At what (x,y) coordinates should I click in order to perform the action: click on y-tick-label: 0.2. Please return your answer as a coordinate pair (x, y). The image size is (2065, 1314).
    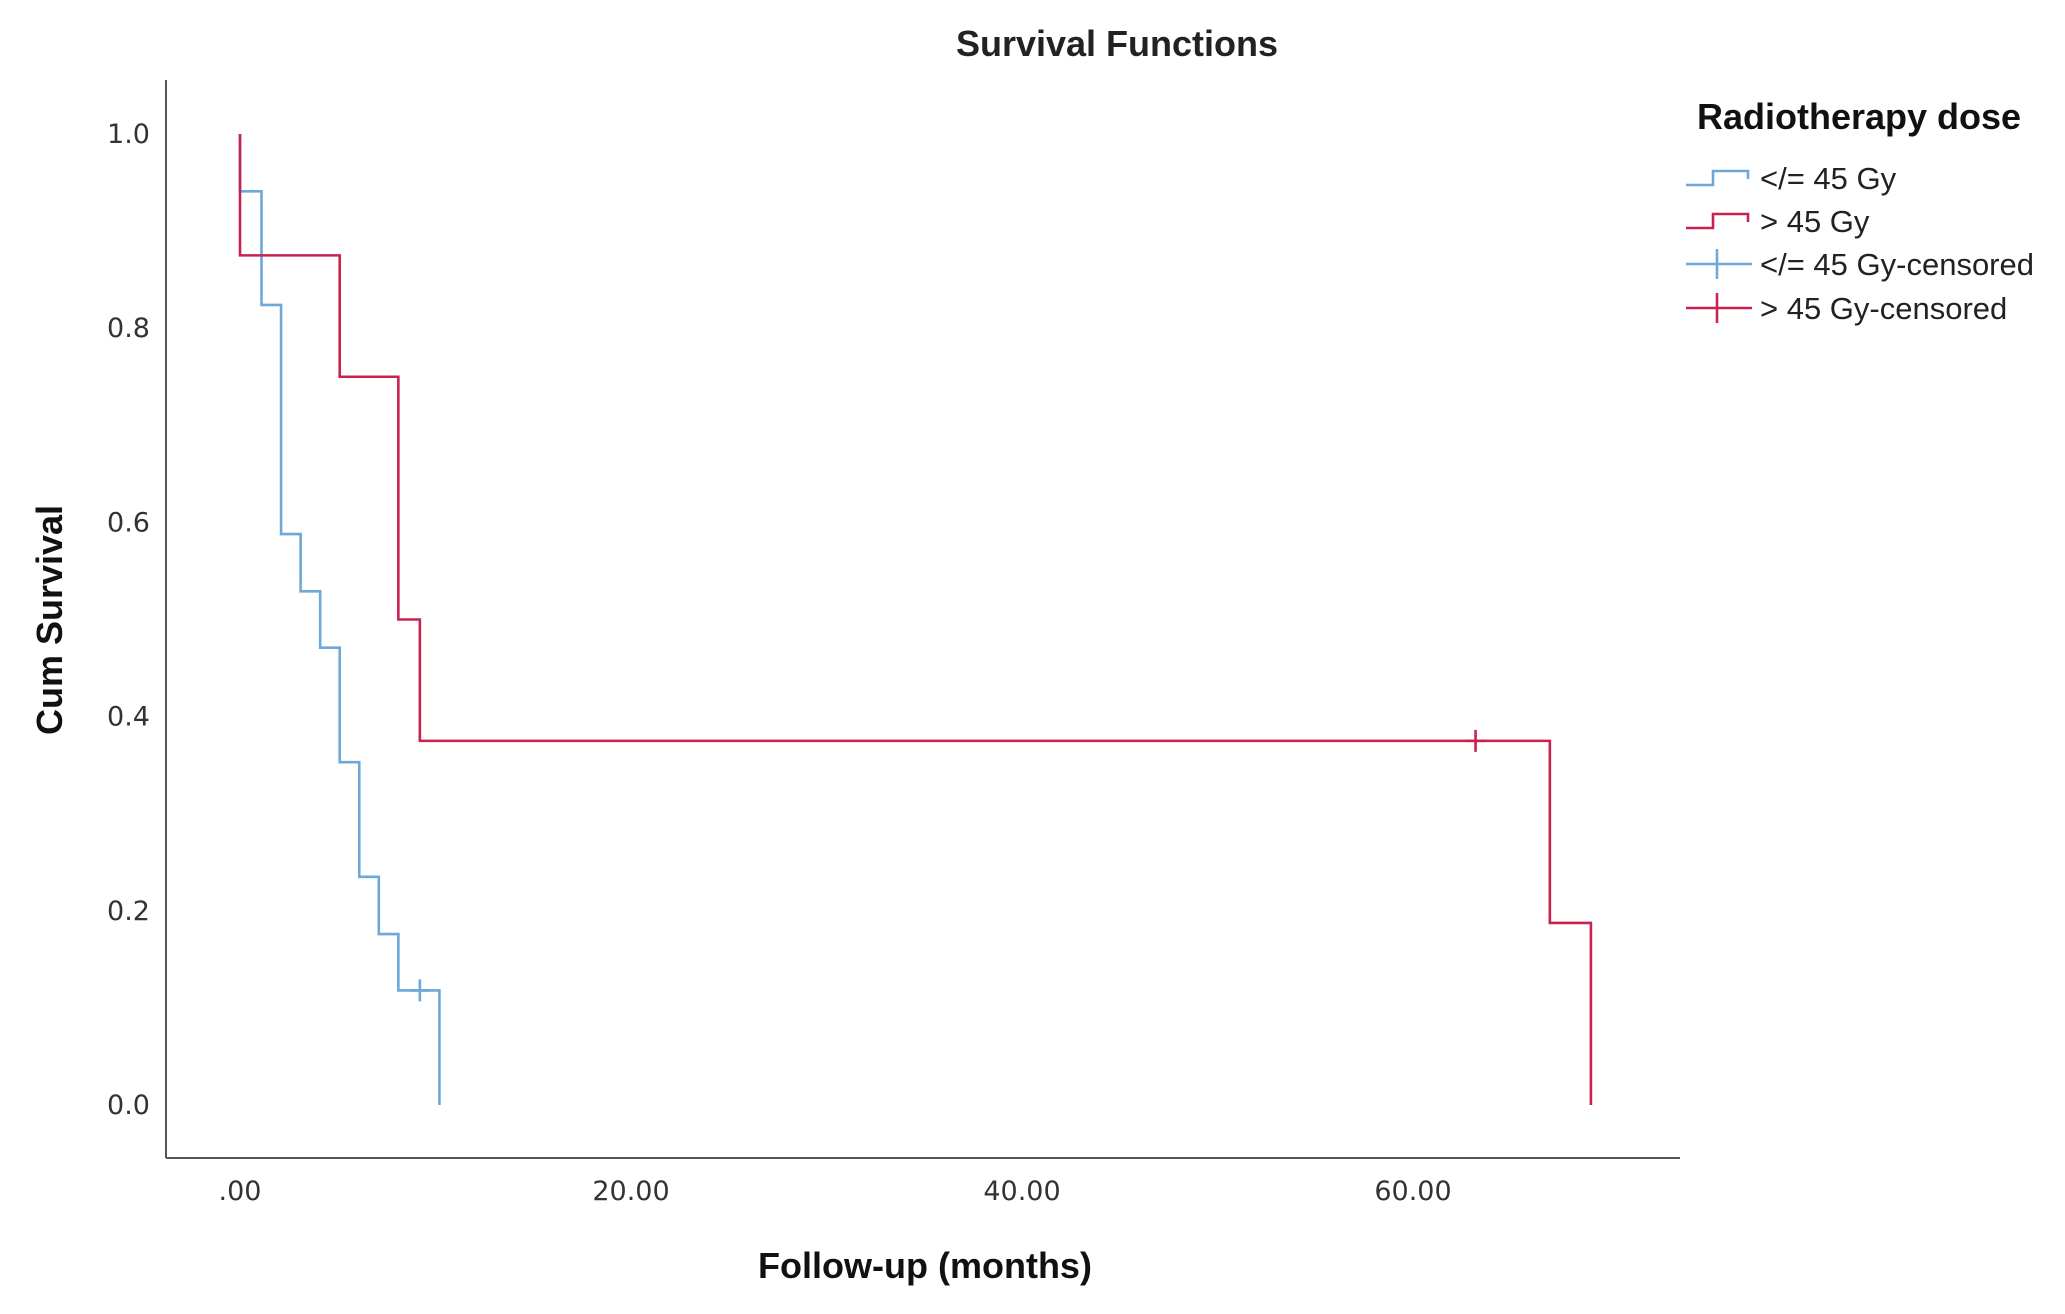
    Looking at the image, I should click on (128, 911).